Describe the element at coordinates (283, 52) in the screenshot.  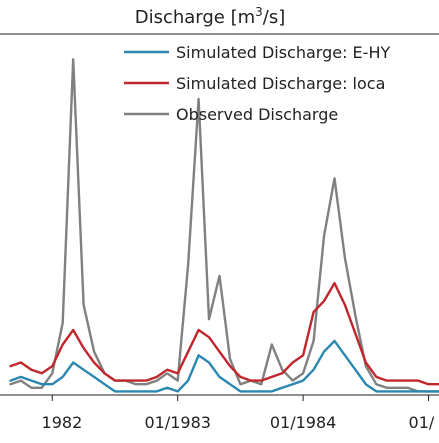
I see `legend-label-0: Simulated Discharge: E-HY` at that location.